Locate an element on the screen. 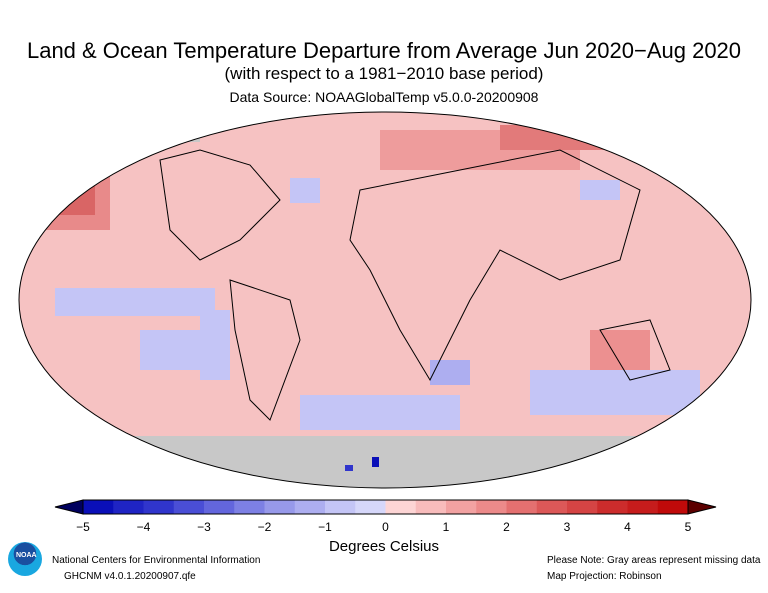 Image resolution: width=768 pixels, height=593 pixels. colorbar-tick-label: 5 is located at coordinates (688, 527).